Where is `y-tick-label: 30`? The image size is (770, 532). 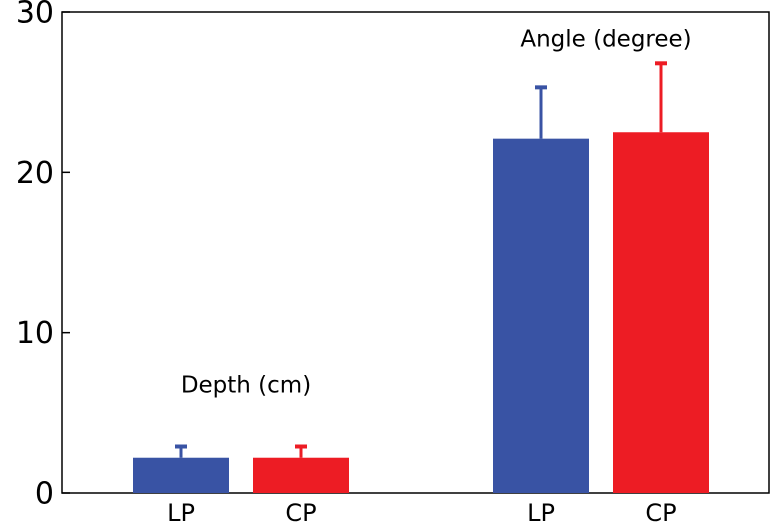 y-tick-label: 30 is located at coordinates (35, 15).